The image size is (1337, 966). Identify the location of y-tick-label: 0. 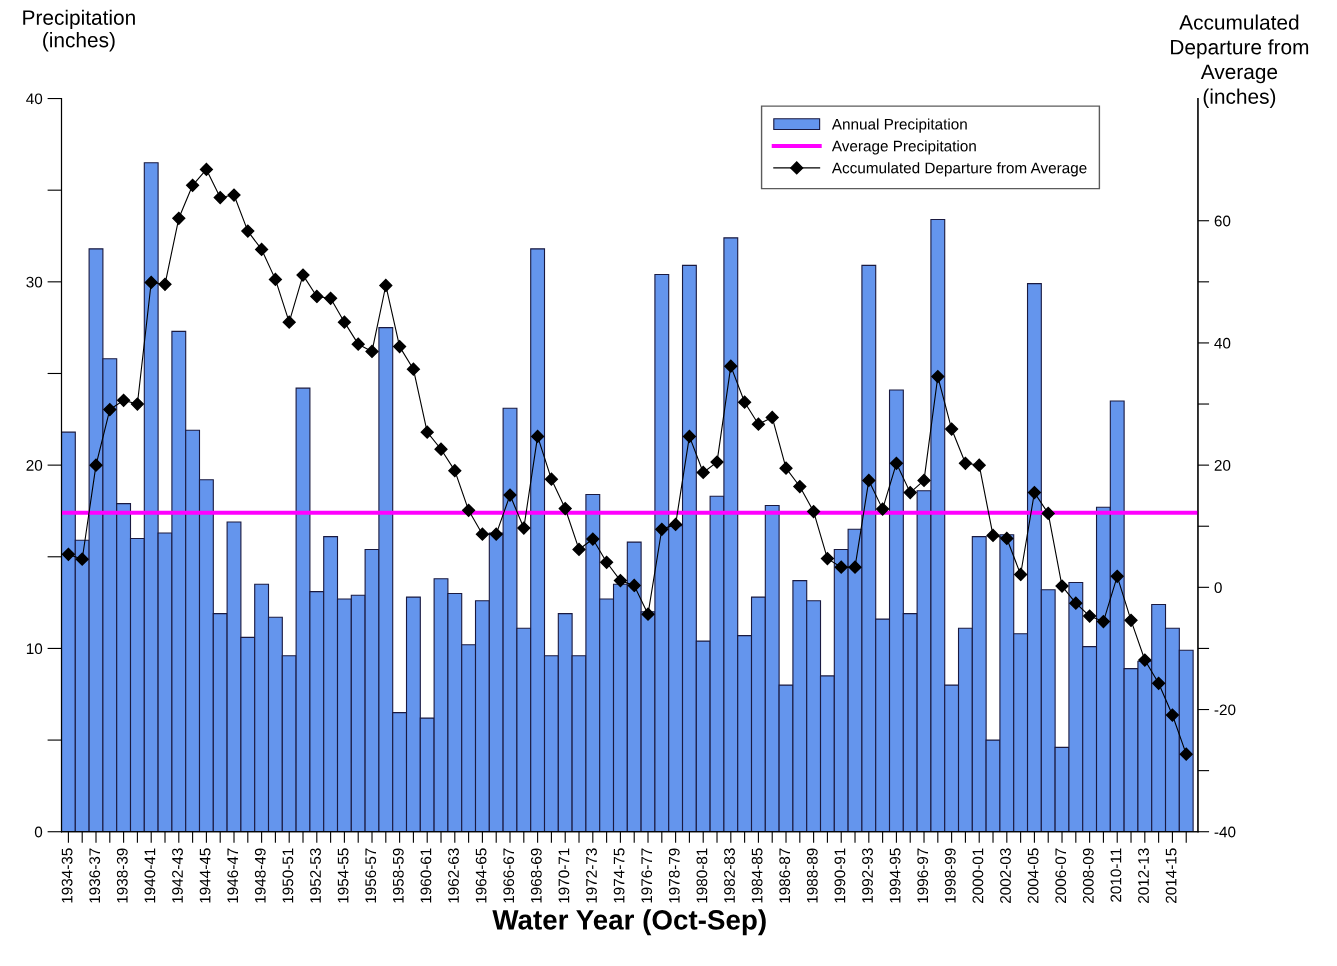
(38, 832).